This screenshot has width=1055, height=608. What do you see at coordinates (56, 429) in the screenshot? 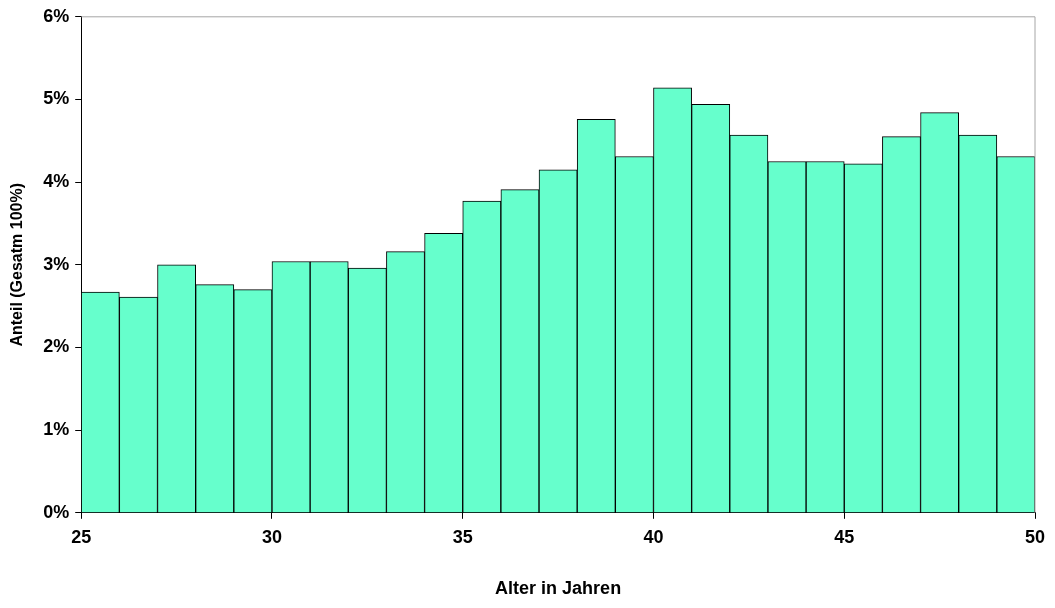
I see `y-tick-label: 1%` at bounding box center [56, 429].